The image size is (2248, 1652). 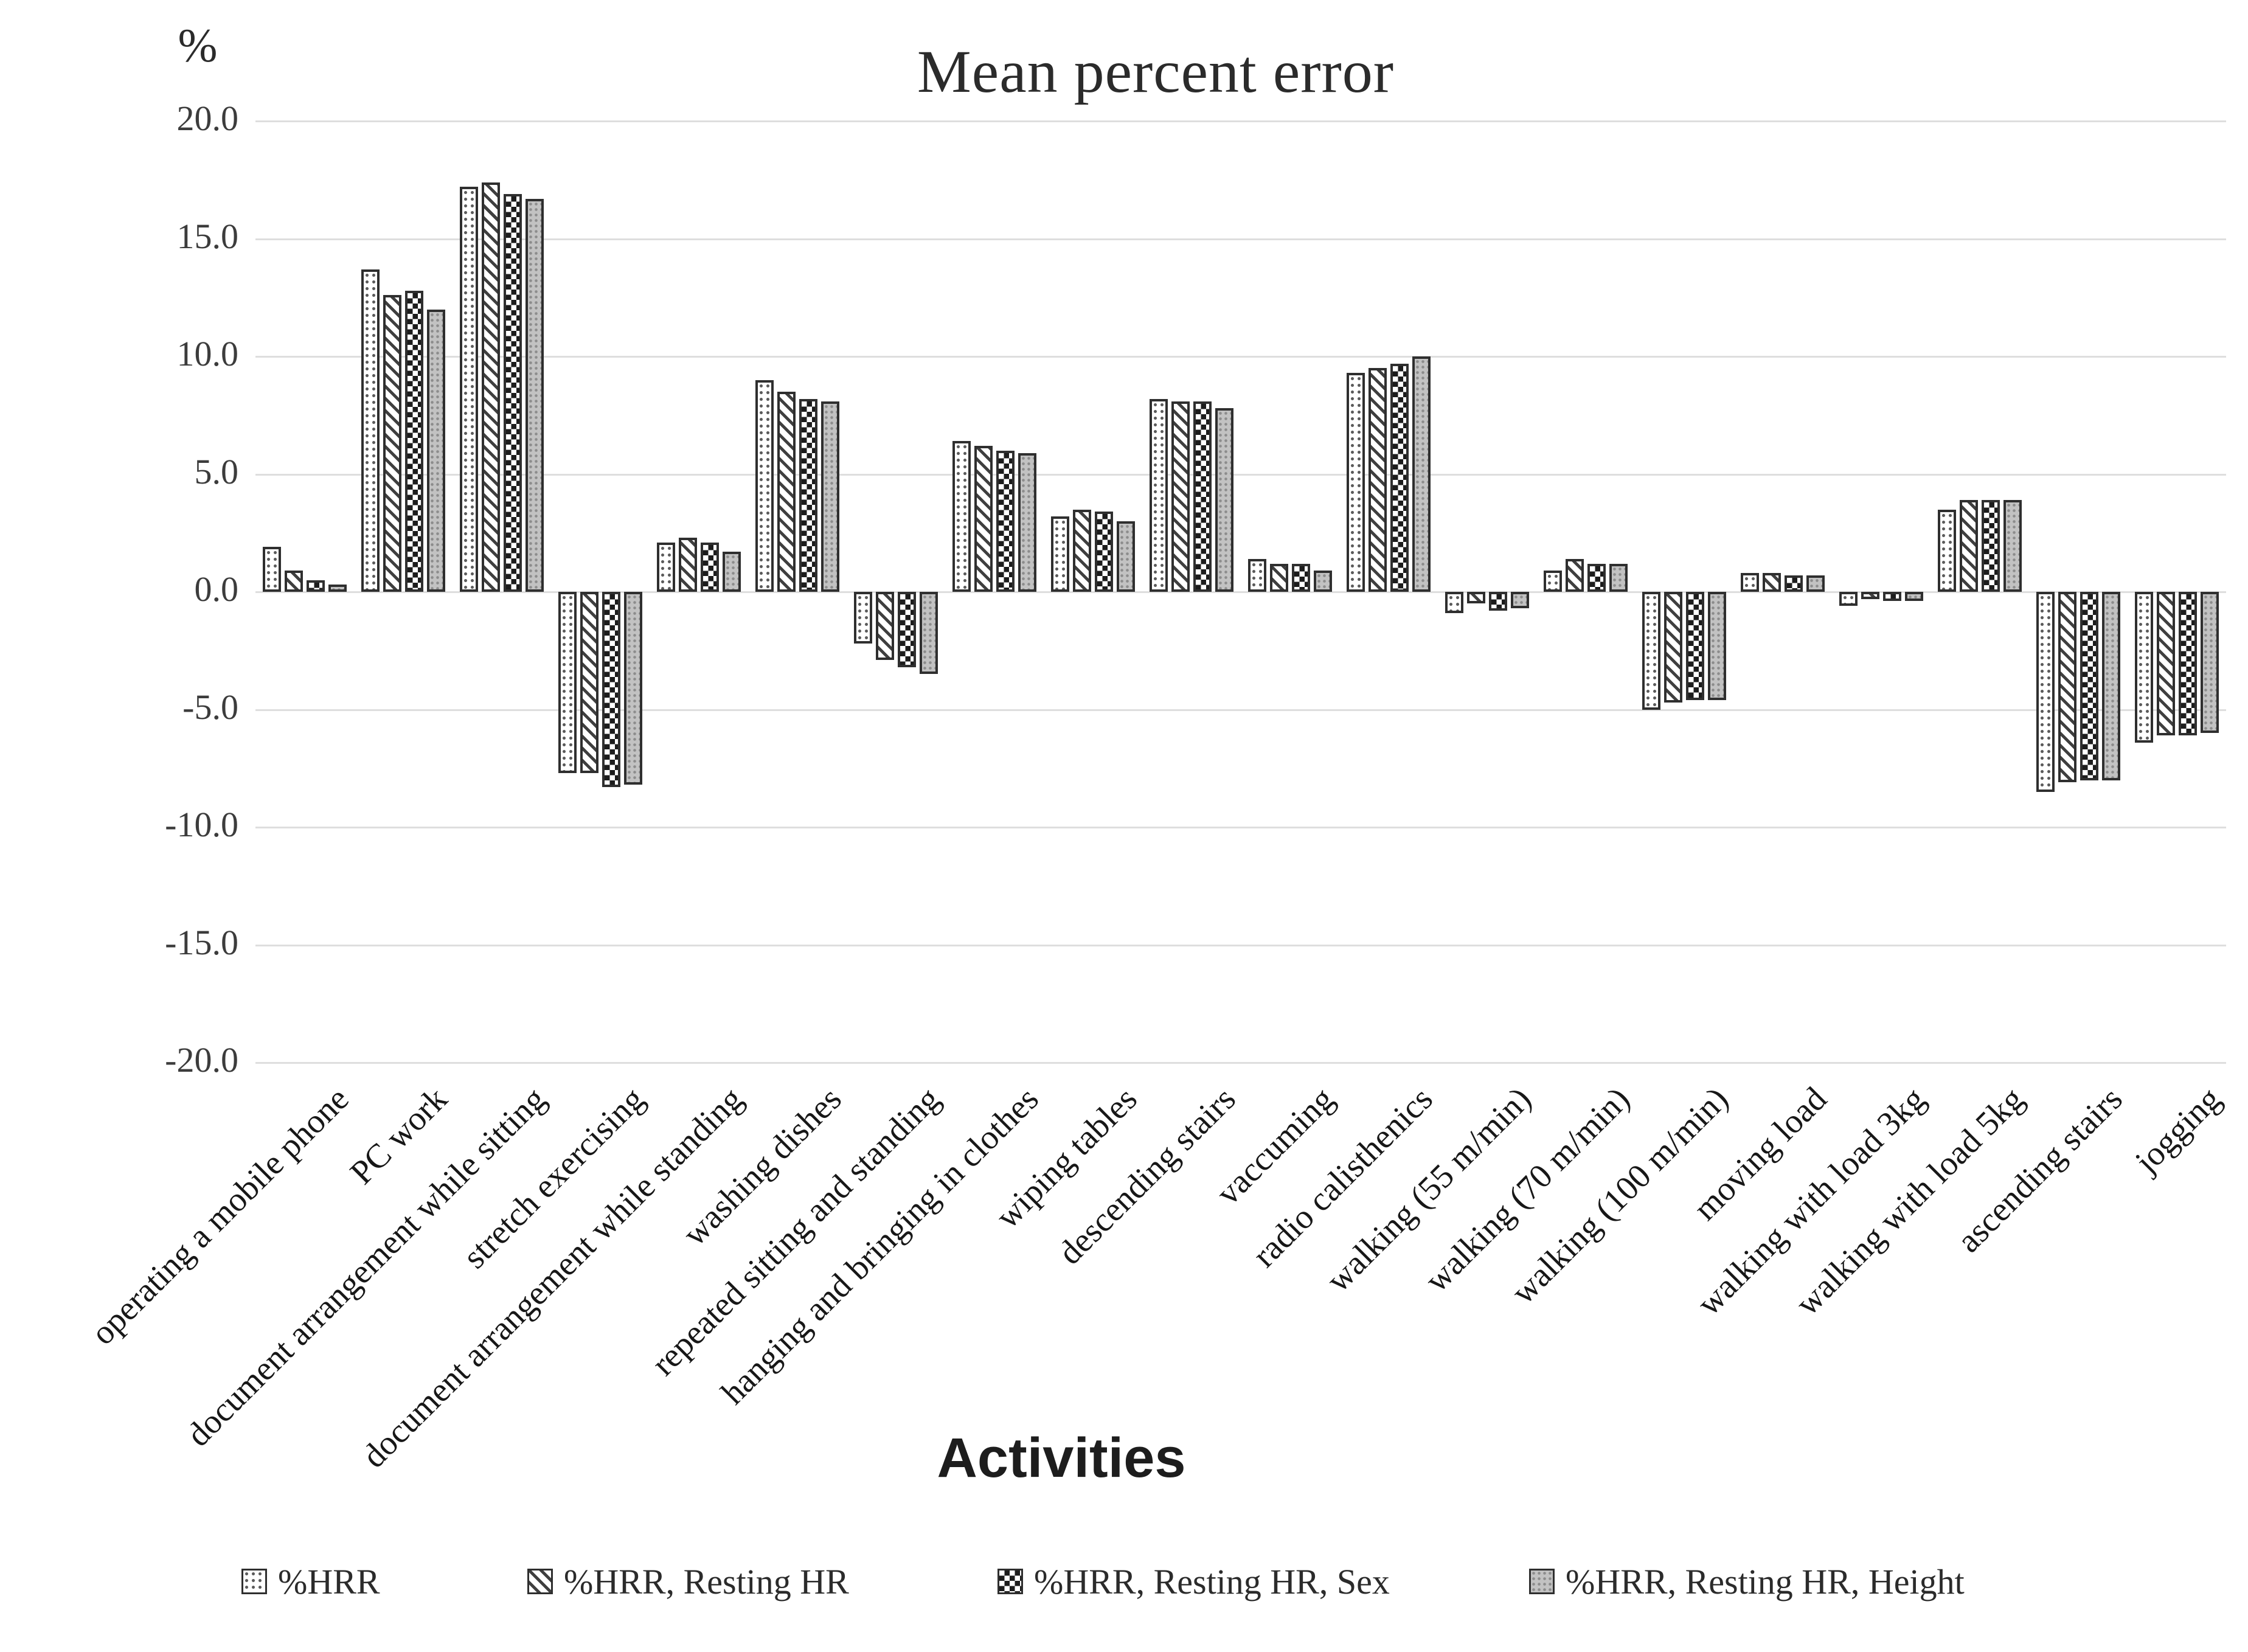 I want to click on legend-label: %HRR, so click(x=329, y=1581).